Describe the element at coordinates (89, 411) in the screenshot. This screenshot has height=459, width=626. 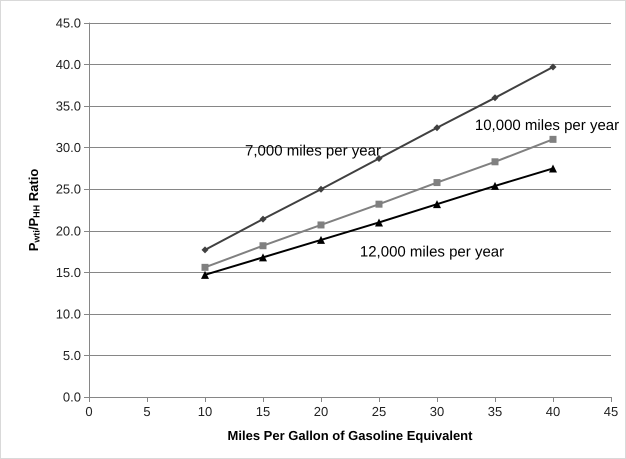
I see `x-tick-label: 0` at that location.